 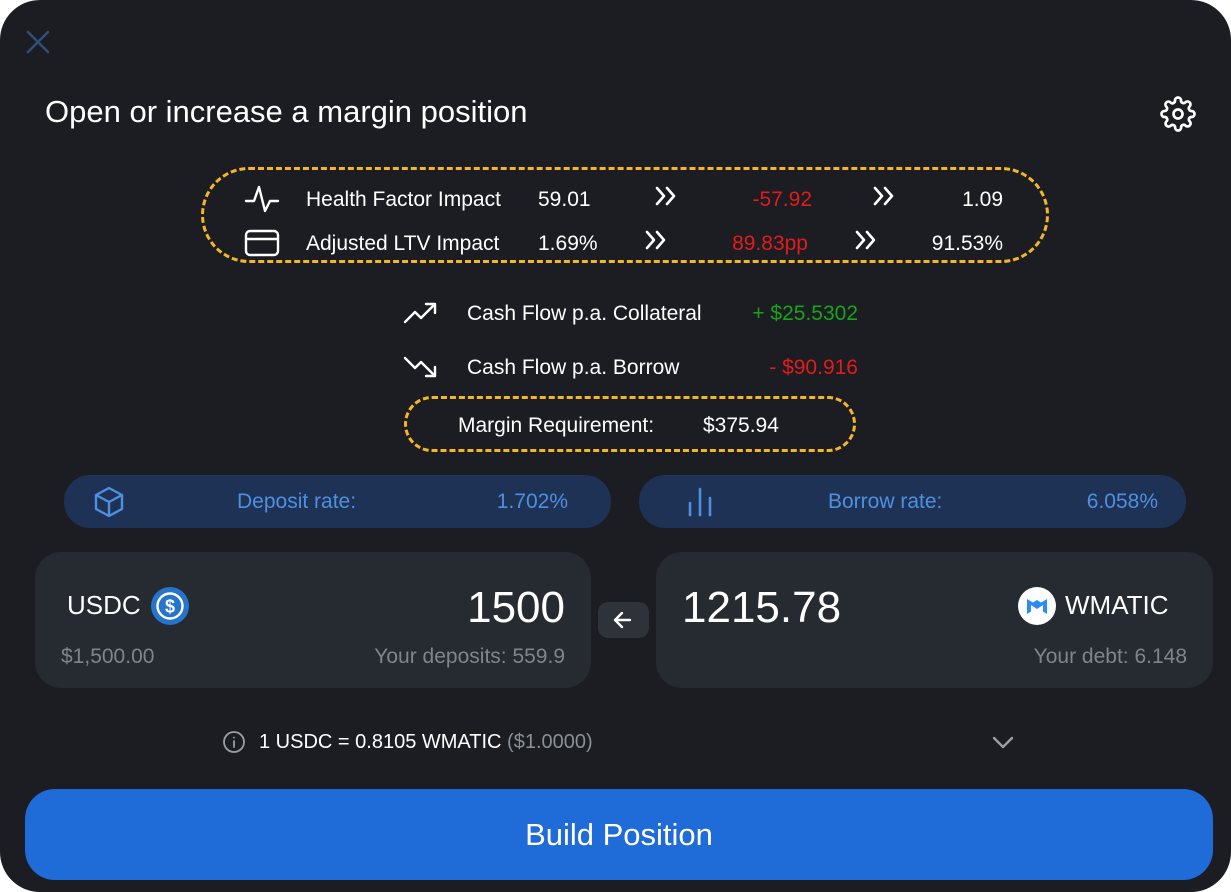 I want to click on deposit-amount-input, so click(x=425, y=608).